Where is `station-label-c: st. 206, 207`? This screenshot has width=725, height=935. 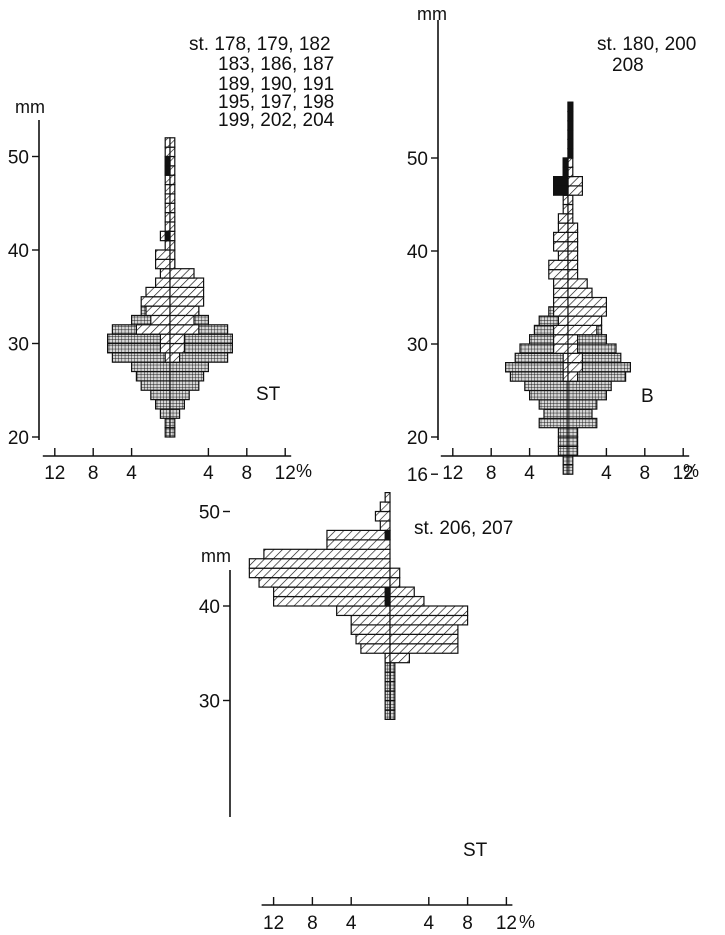 station-label-c: st. 206, 207 is located at coordinates (463, 528).